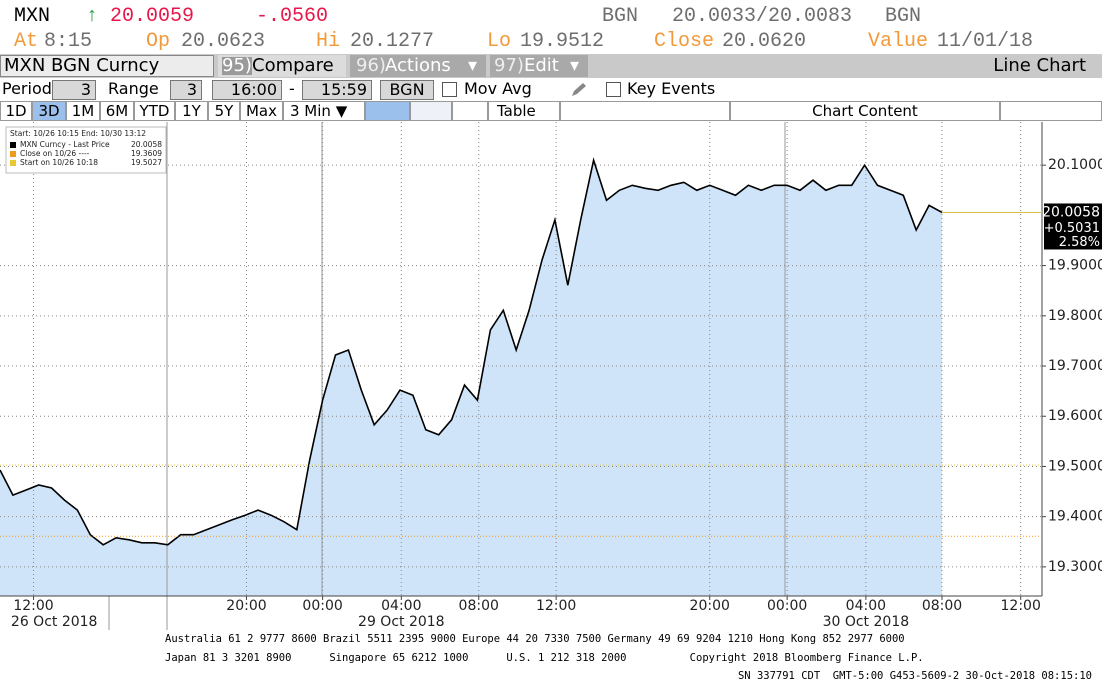  I want to click on source: BGN, so click(407, 90).